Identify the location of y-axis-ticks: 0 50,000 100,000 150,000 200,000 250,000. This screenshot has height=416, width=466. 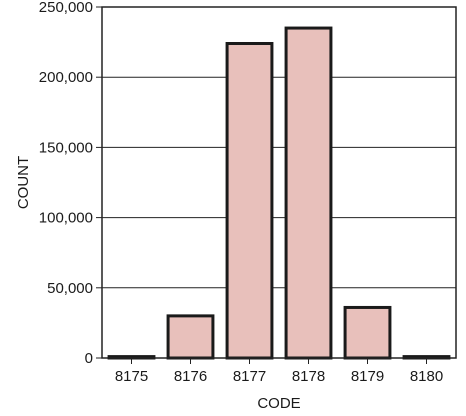
(70, 183).